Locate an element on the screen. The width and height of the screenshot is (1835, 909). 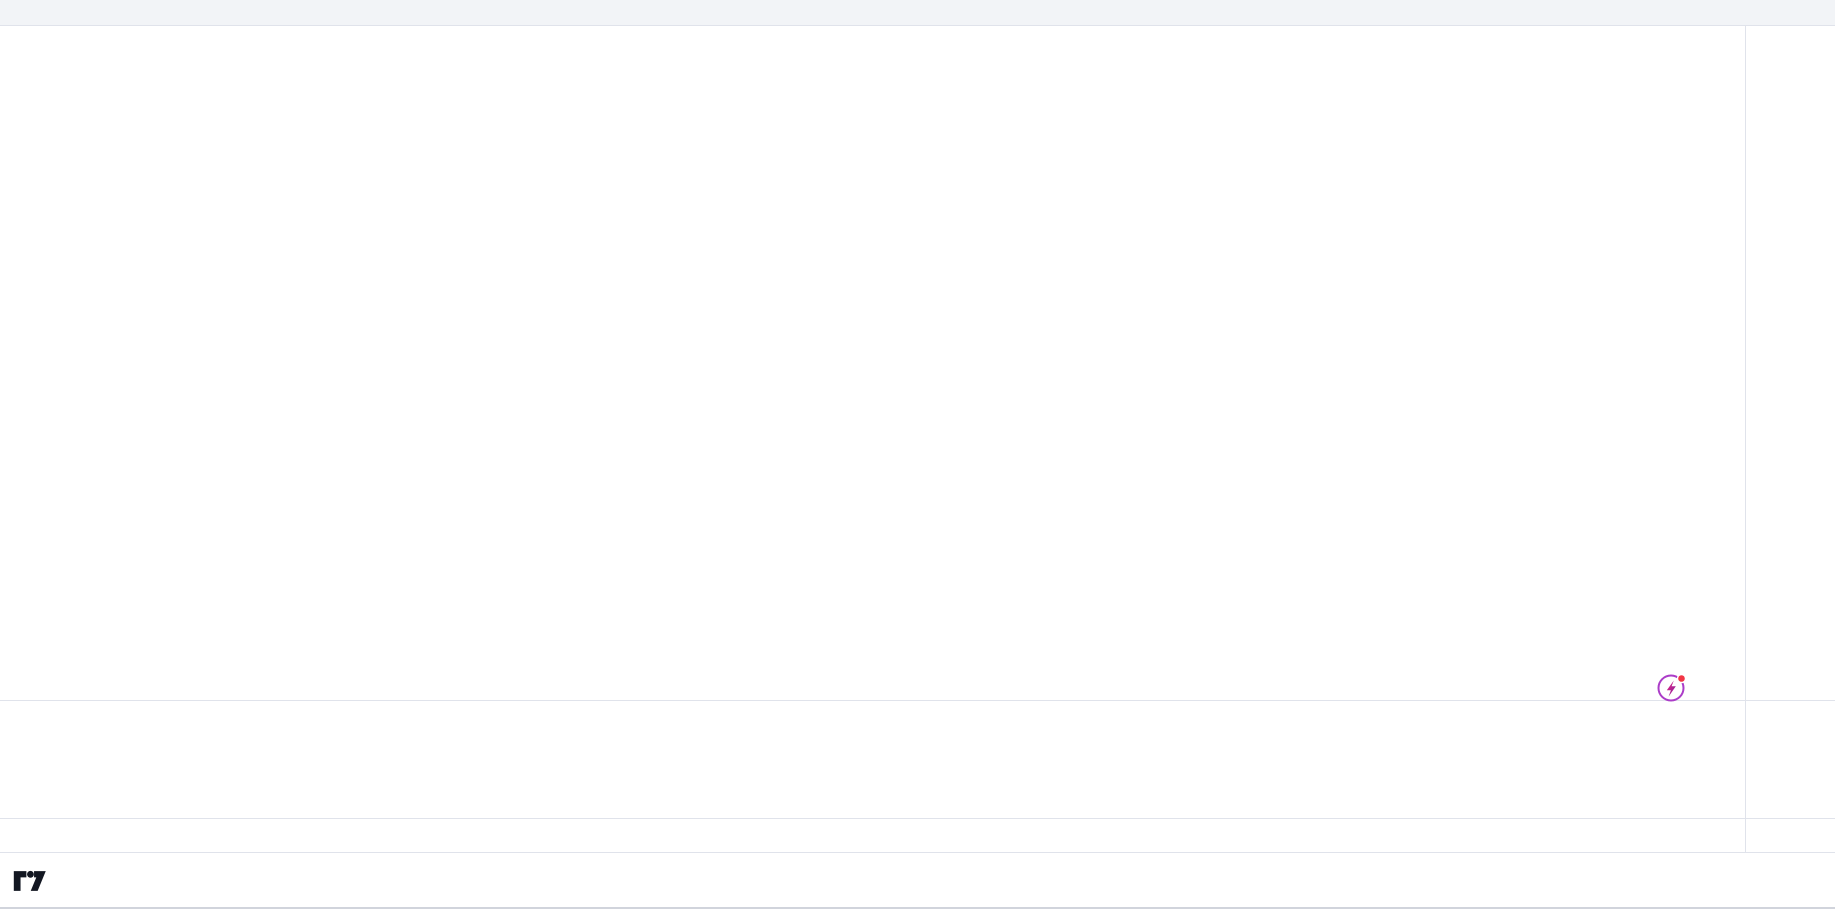
ichimoku-legend-row is located at coordinates (23, 63).